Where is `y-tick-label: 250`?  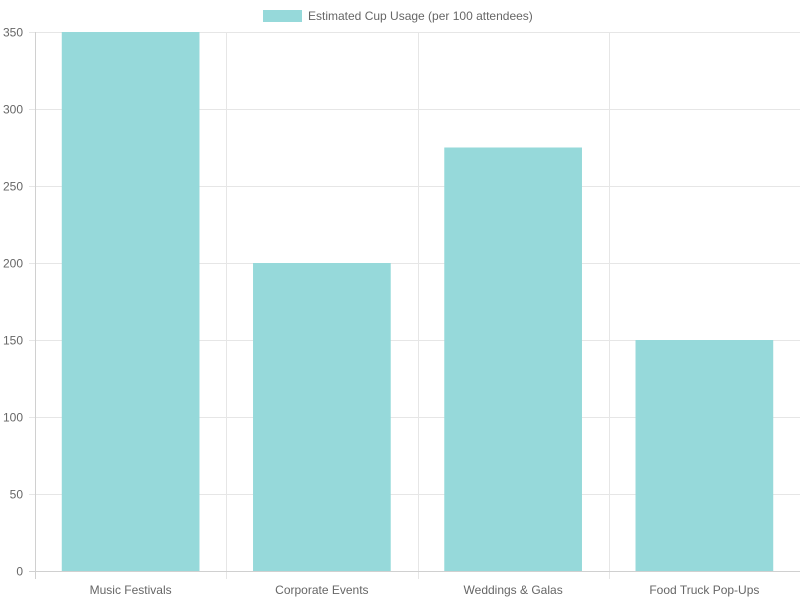
y-tick-label: 250 is located at coordinates (13, 187).